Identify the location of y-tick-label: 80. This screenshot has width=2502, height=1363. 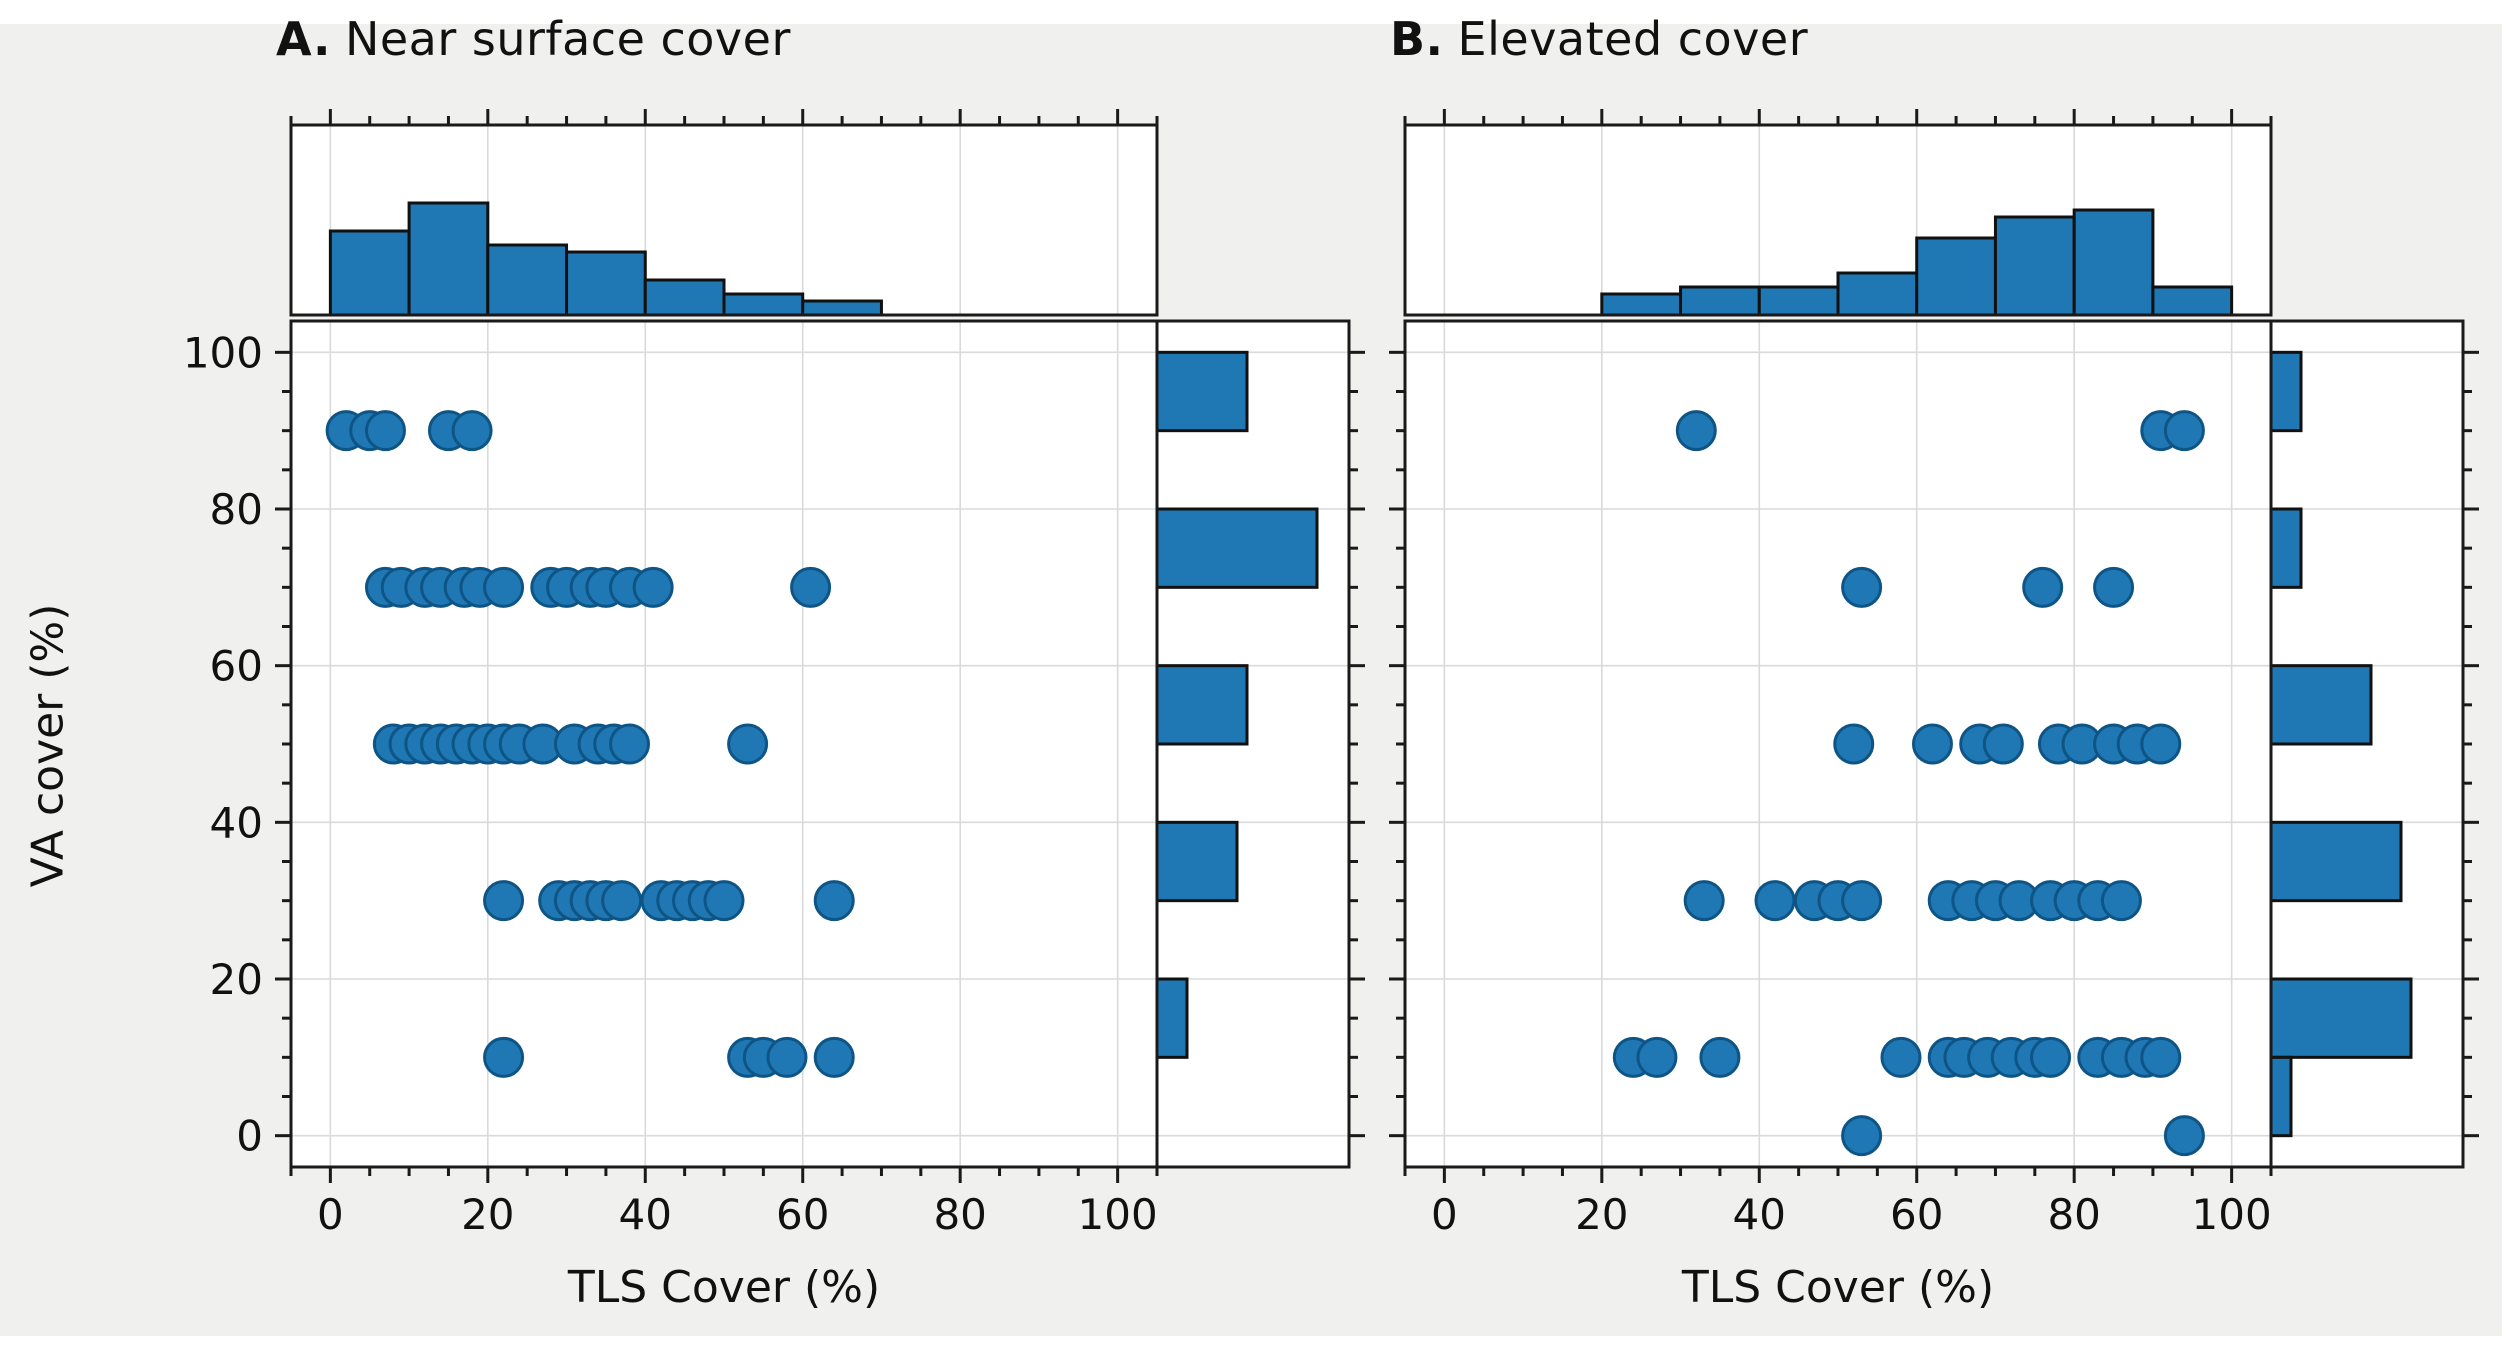
(236, 509).